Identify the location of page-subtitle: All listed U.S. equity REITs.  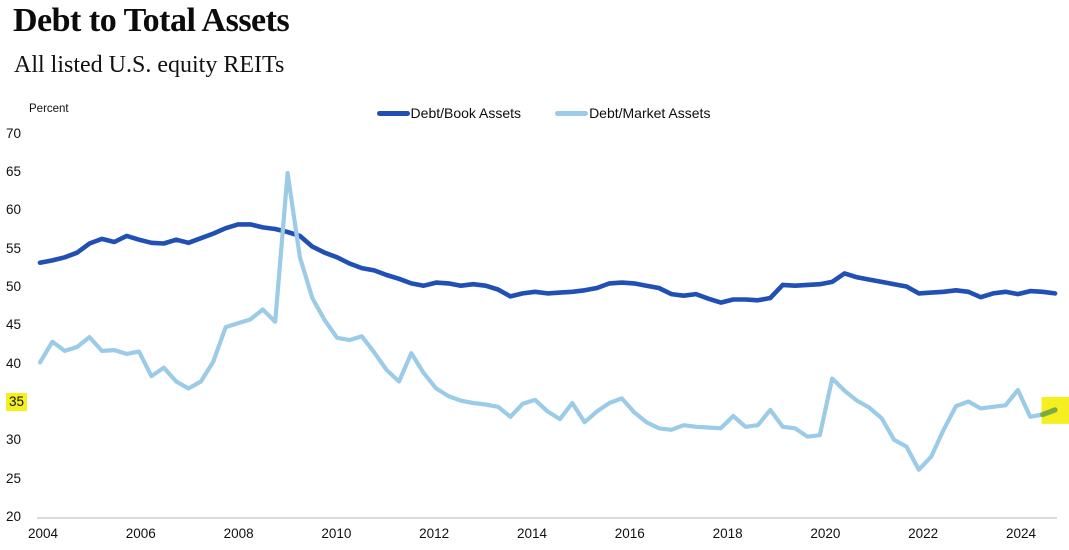
(149, 65).